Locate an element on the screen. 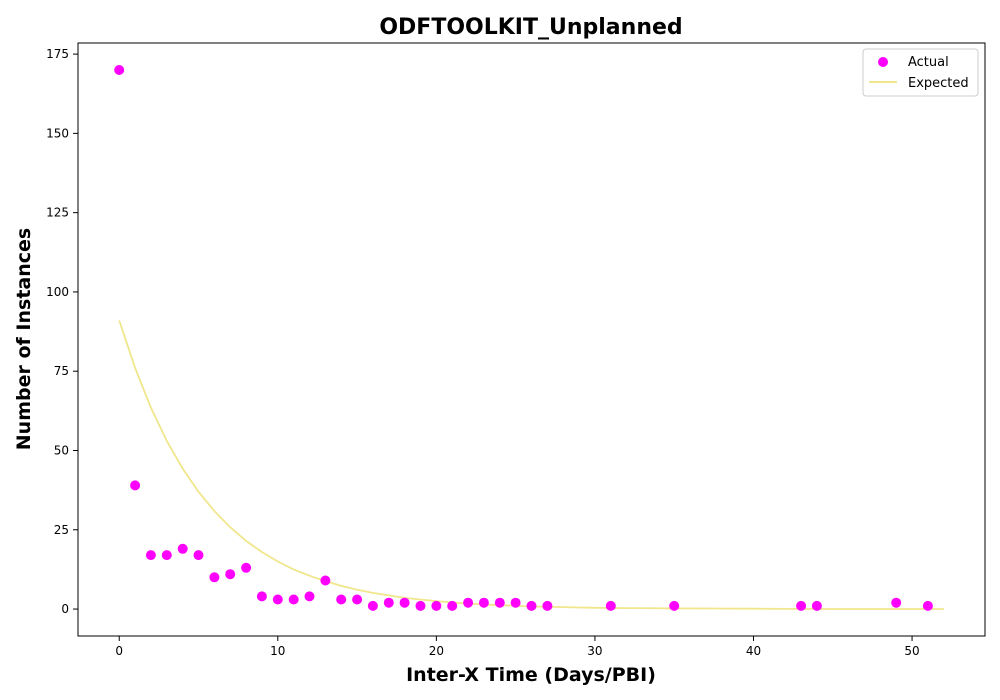 The width and height of the screenshot is (1000, 700). x-tick-label: 10 is located at coordinates (277, 651).